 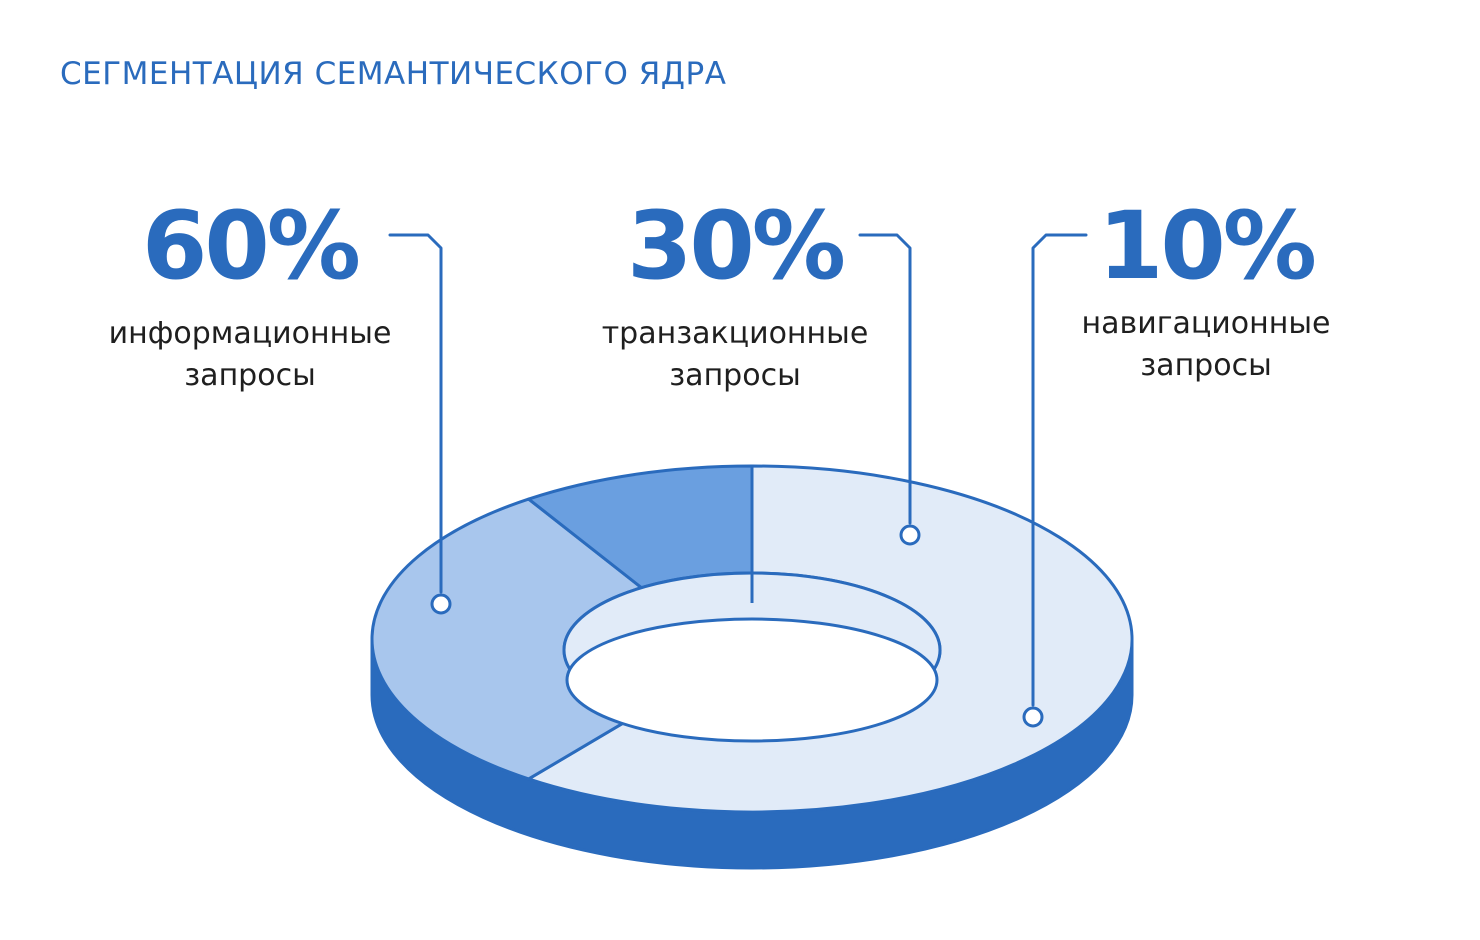 I want to click on leader-navigational-line, so click(x=1059, y=470).